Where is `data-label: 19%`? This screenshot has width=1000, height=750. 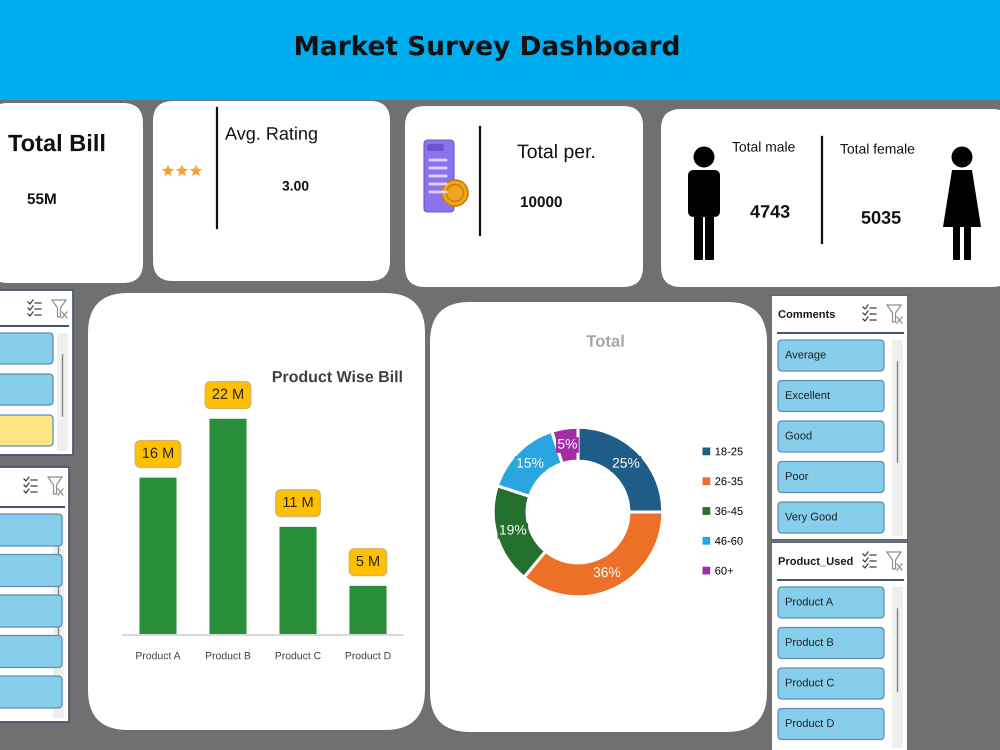 data-label: 19% is located at coordinates (513, 529).